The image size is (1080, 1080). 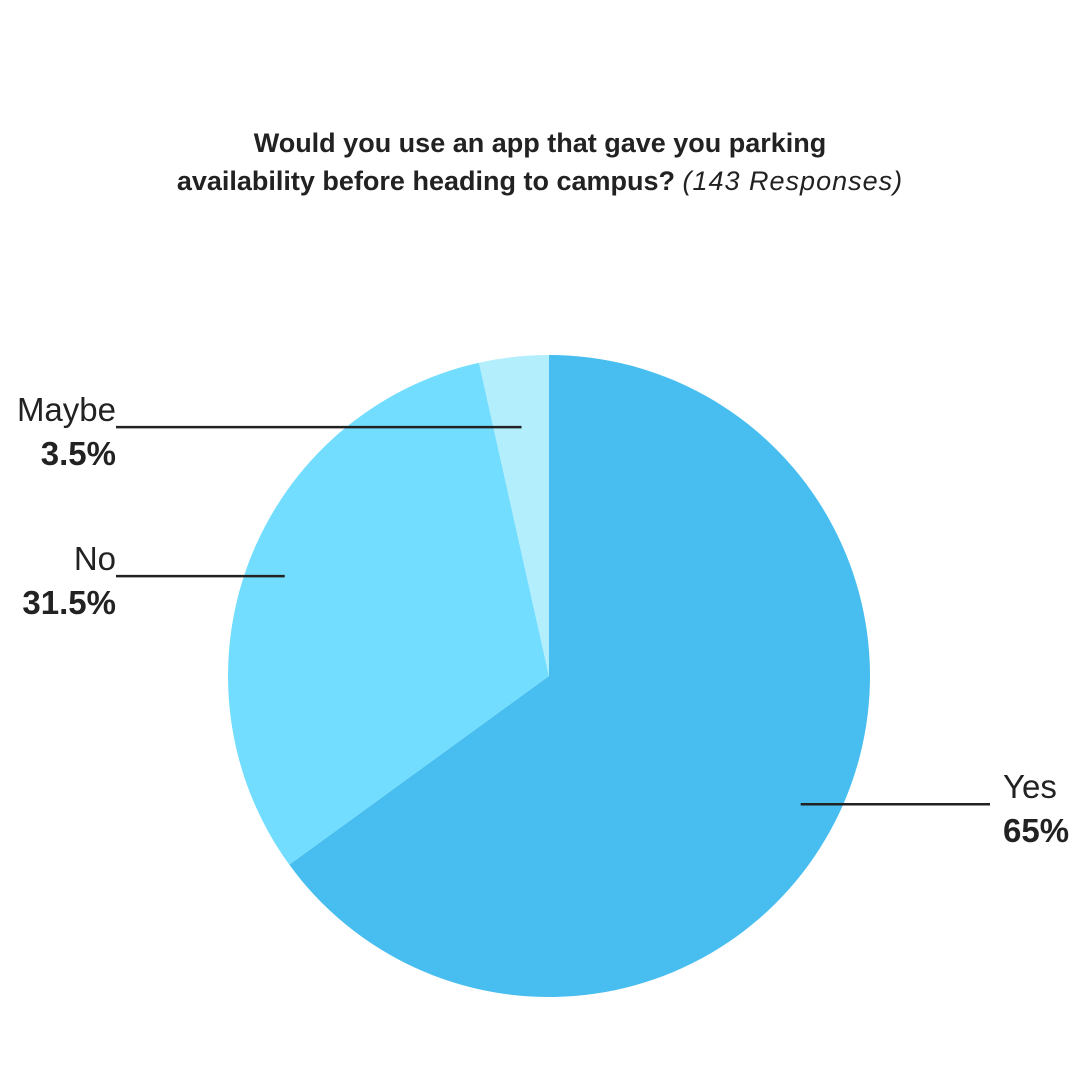 I want to click on slice-label-no: No, so click(x=95, y=558).